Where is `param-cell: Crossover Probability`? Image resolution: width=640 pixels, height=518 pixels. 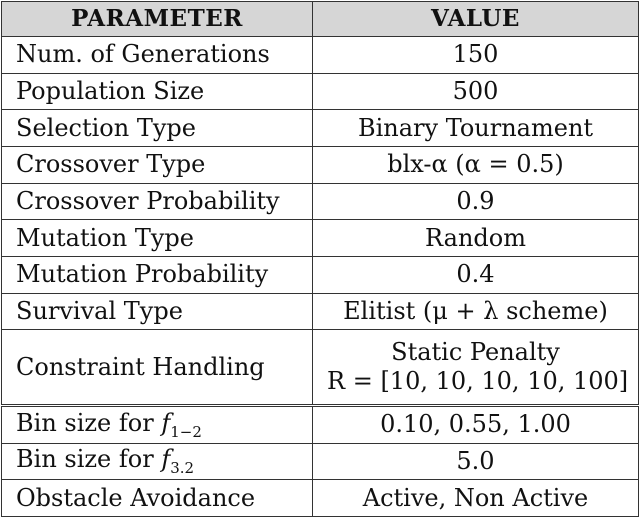
param-cell: Crossover Probability is located at coordinates (157, 201).